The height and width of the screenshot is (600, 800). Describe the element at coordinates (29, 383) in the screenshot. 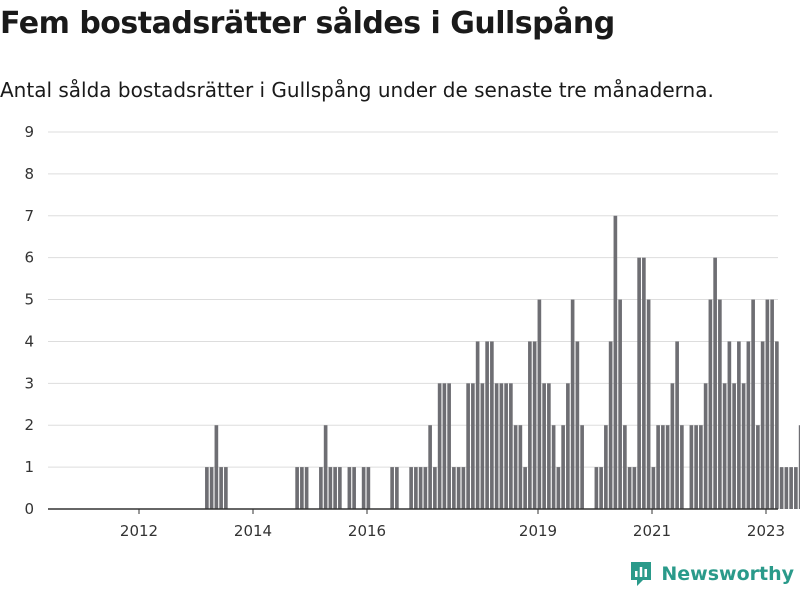

I see `y-tick-label: 3` at that location.